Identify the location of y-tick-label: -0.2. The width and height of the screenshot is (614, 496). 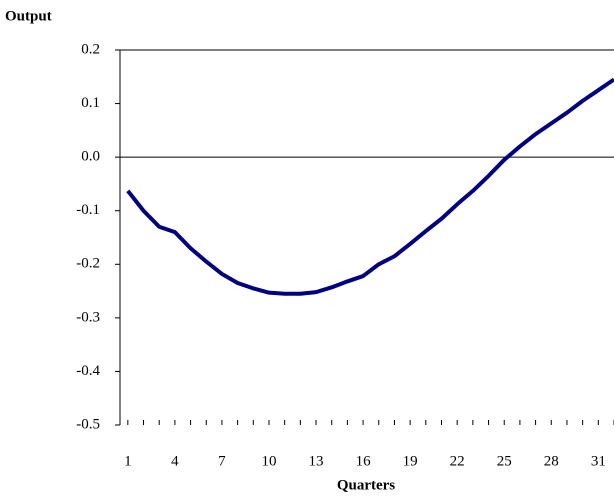
(88, 264).